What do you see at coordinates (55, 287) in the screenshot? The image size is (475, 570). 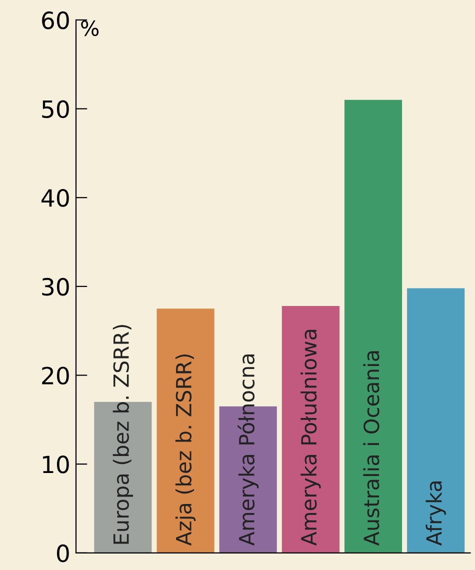 I see `y-tick-label: 30` at bounding box center [55, 287].